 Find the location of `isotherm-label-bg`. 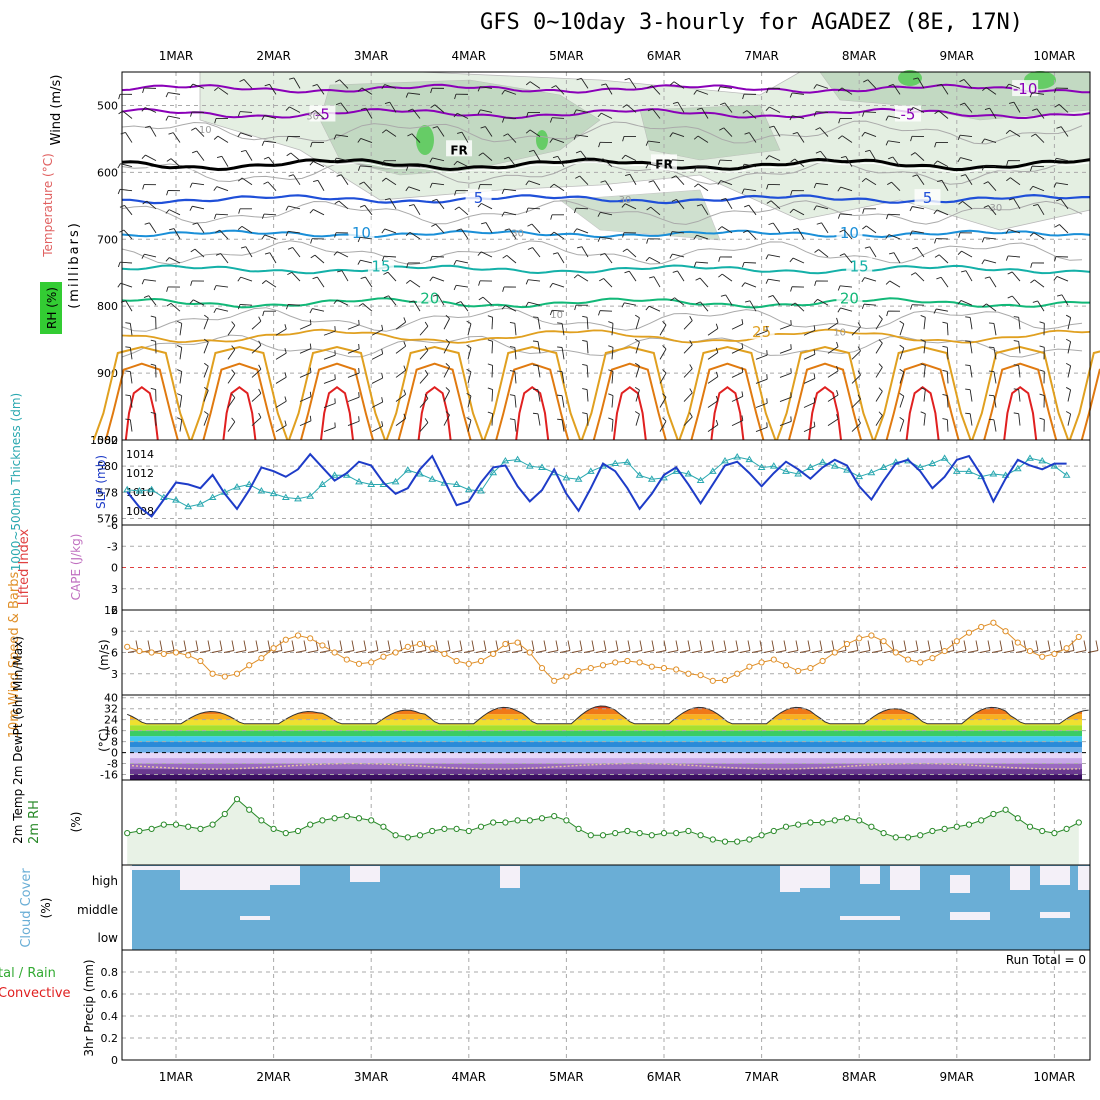

isotherm-label-bg is located at coordinates (849, 297).